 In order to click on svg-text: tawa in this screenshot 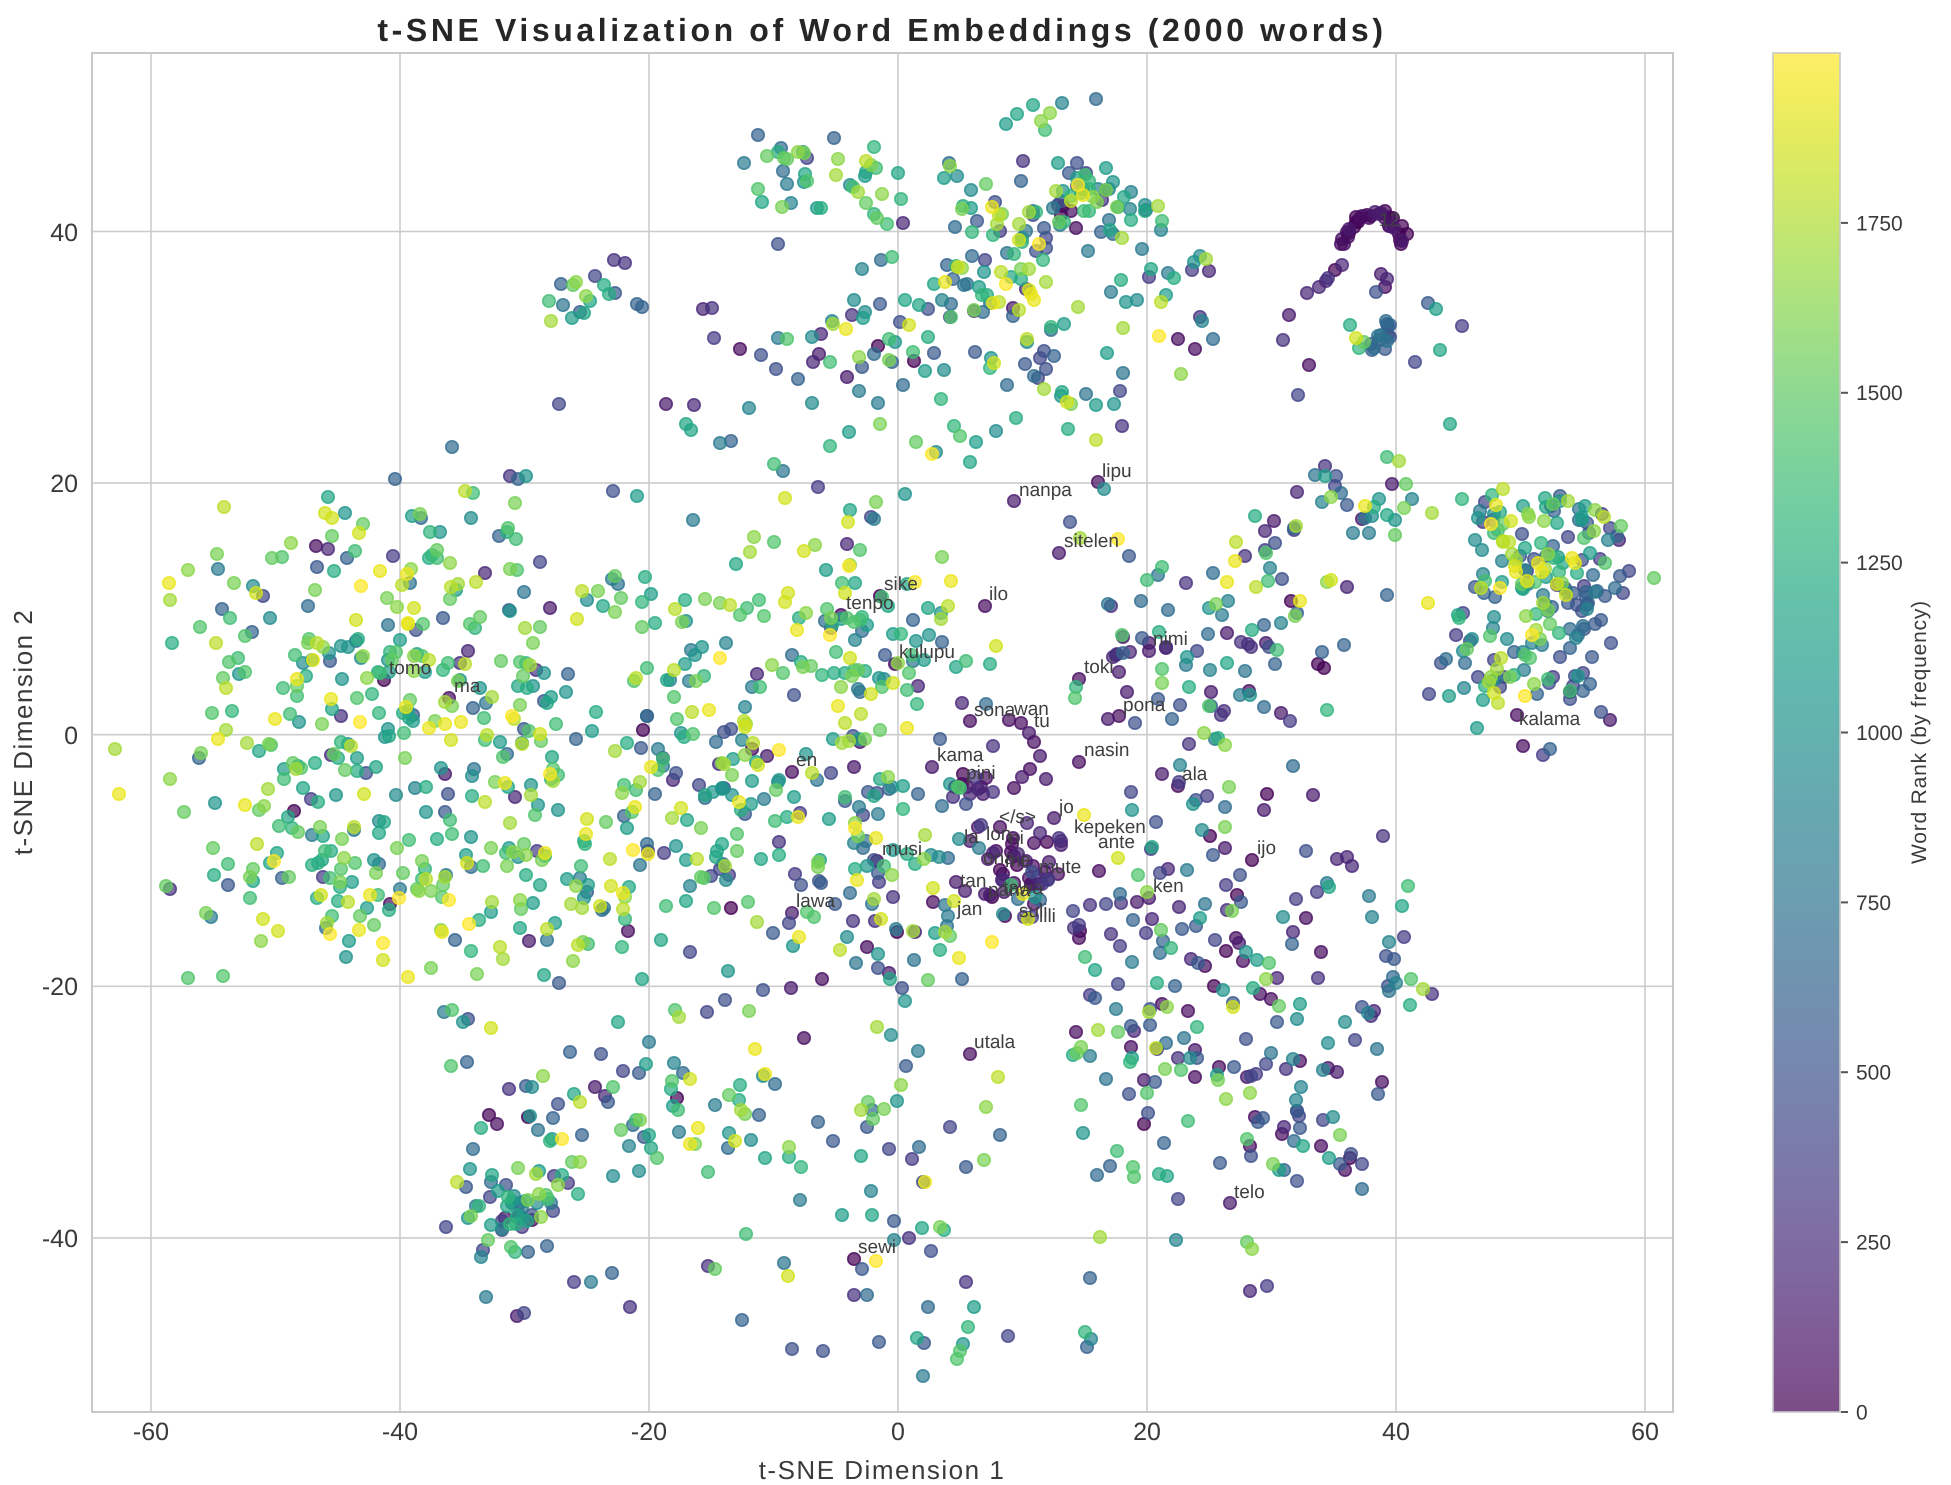, I will do `click(1023, 888)`.